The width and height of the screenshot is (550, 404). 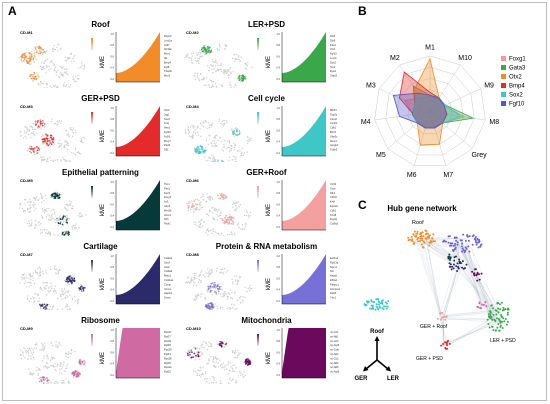 What do you see at coordinates (334, 262) in the screenshot?
I see `hub-gene-name: Rpl13a` at bounding box center [334, 262].